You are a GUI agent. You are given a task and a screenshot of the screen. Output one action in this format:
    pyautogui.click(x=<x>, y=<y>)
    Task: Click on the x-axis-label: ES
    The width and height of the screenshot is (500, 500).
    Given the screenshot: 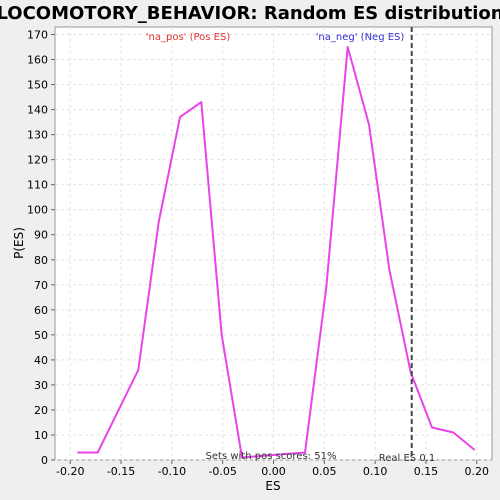 What is the action you would take?
    pyautogui.click(x=272, y=486)
    